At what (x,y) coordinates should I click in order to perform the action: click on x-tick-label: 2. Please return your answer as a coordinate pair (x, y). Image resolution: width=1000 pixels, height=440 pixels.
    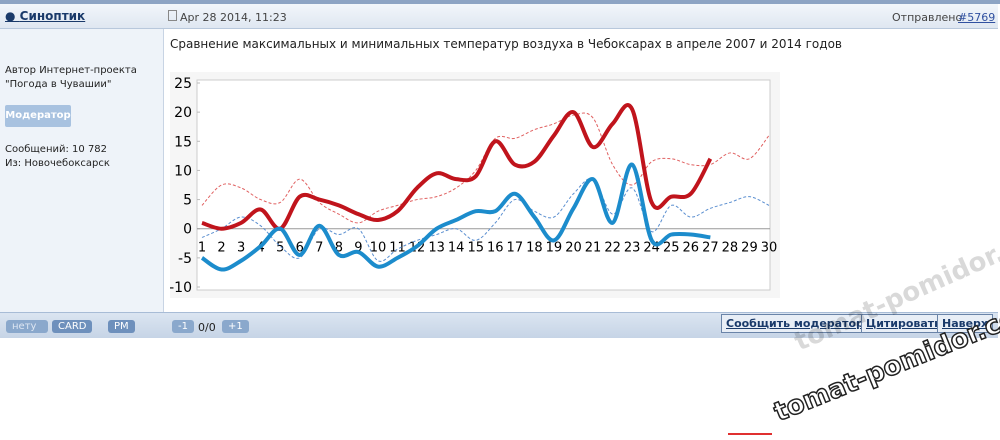
    Looking at the image, I should click on (221, 248).